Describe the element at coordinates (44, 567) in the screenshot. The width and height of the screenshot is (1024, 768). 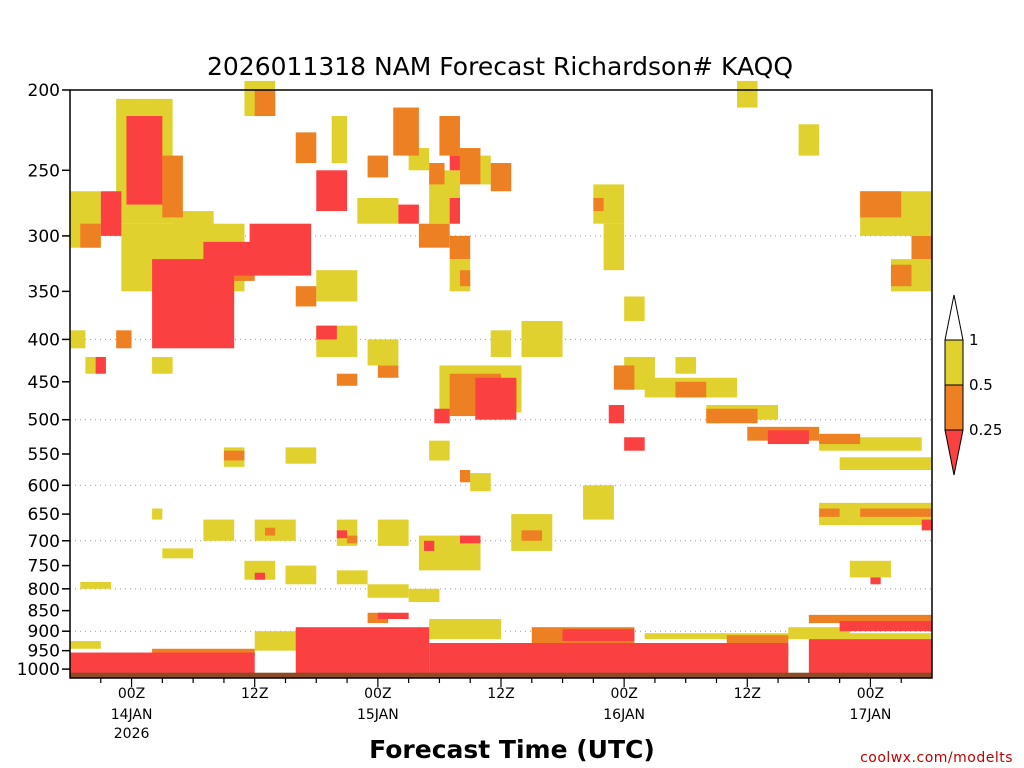
I see `y-tick-label: 750` at that location.